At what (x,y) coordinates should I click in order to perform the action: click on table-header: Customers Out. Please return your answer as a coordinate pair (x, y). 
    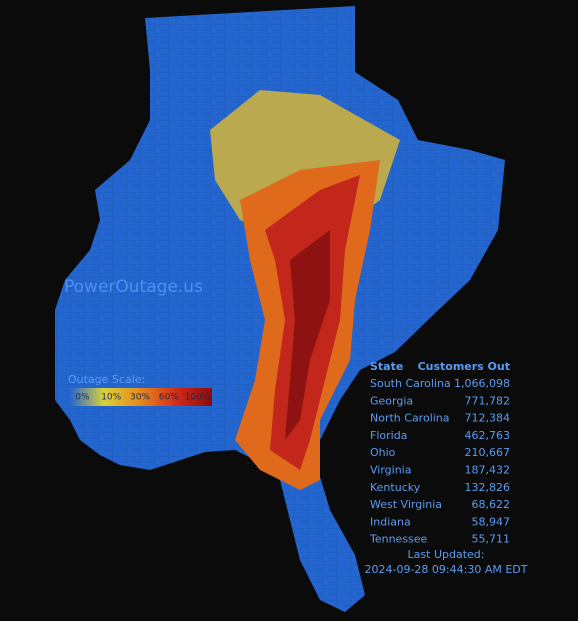
    Looking at the image, I should click on (464, 366).